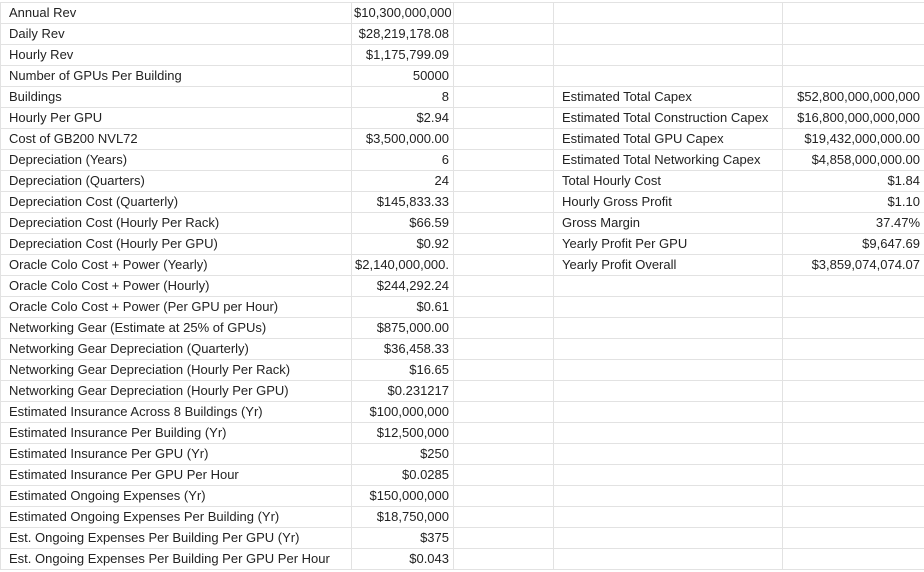 The image size is (924, 572). Describe the element at coordinates (403, 412) in the screenshot. I see `row-value: $100,000,000` at that location.